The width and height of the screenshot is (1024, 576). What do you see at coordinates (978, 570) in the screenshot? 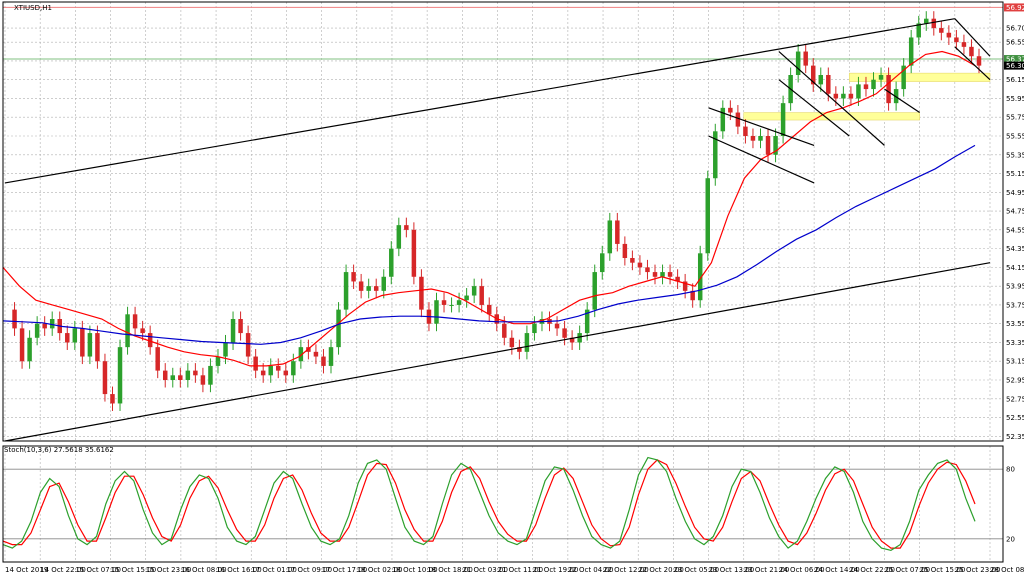
I see `x-tick-label: 25 Oct 23:00` at bounding box center [978, 570].